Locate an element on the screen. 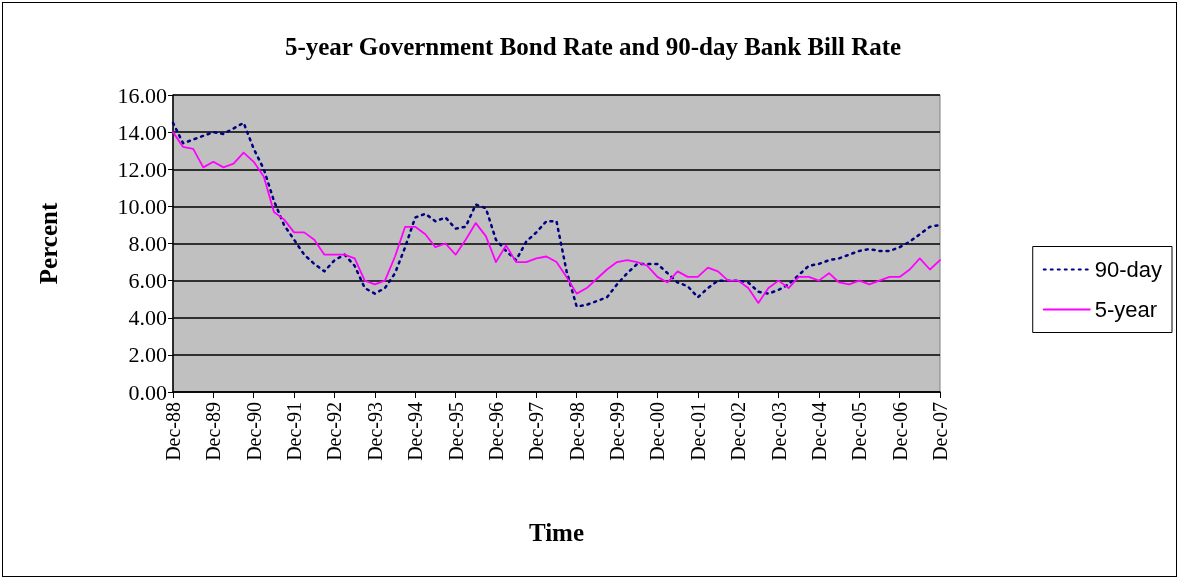 The height and width of the screenshot is (581, 1181). x-tick-label: Dec-01 is located at coordinates (697, 431).